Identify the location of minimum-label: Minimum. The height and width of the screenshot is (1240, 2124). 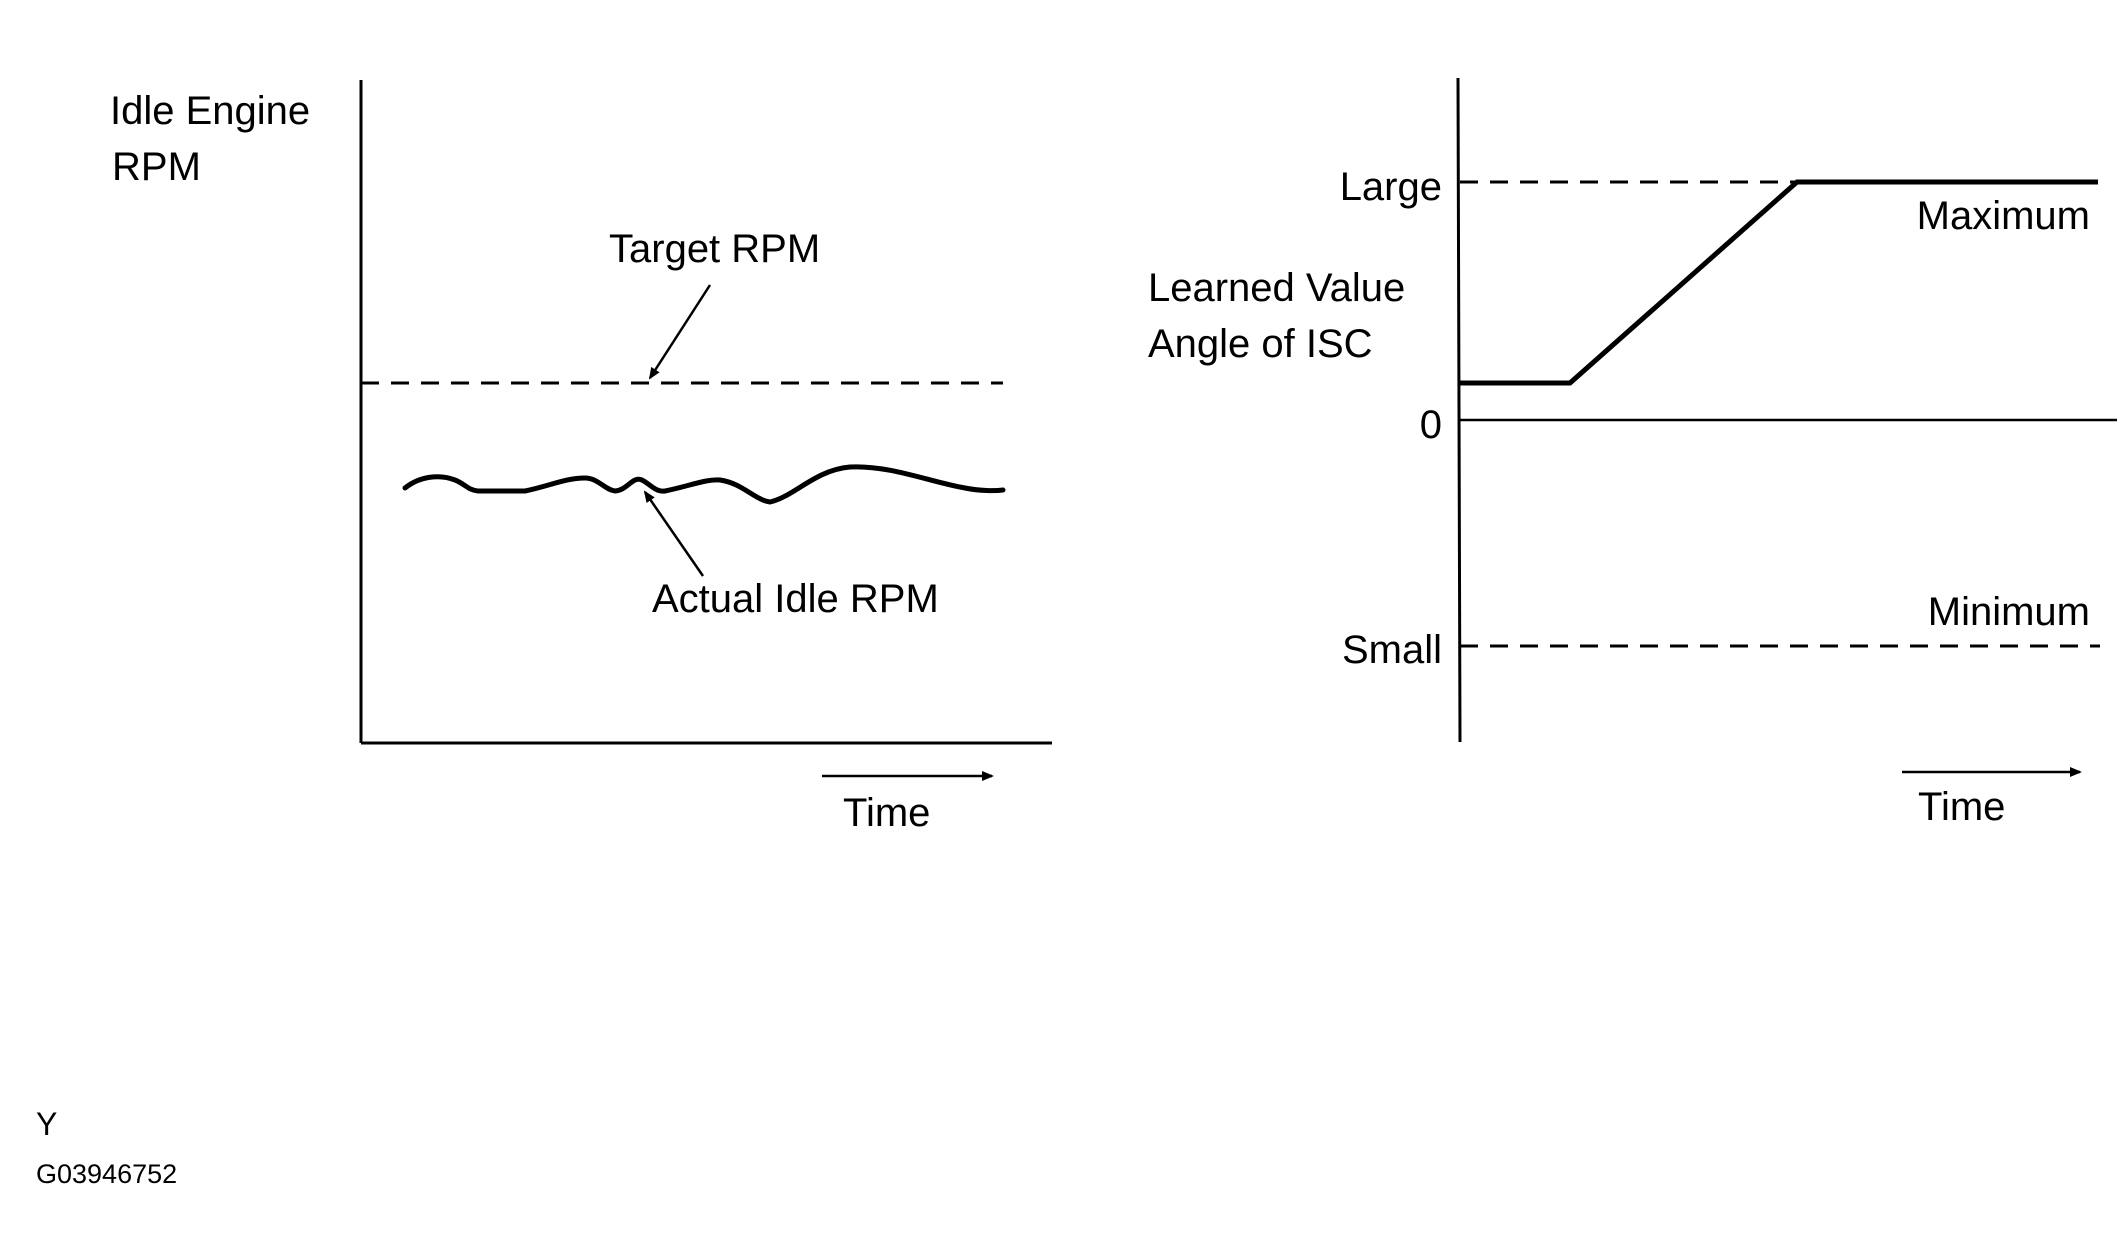
(2009, 612).